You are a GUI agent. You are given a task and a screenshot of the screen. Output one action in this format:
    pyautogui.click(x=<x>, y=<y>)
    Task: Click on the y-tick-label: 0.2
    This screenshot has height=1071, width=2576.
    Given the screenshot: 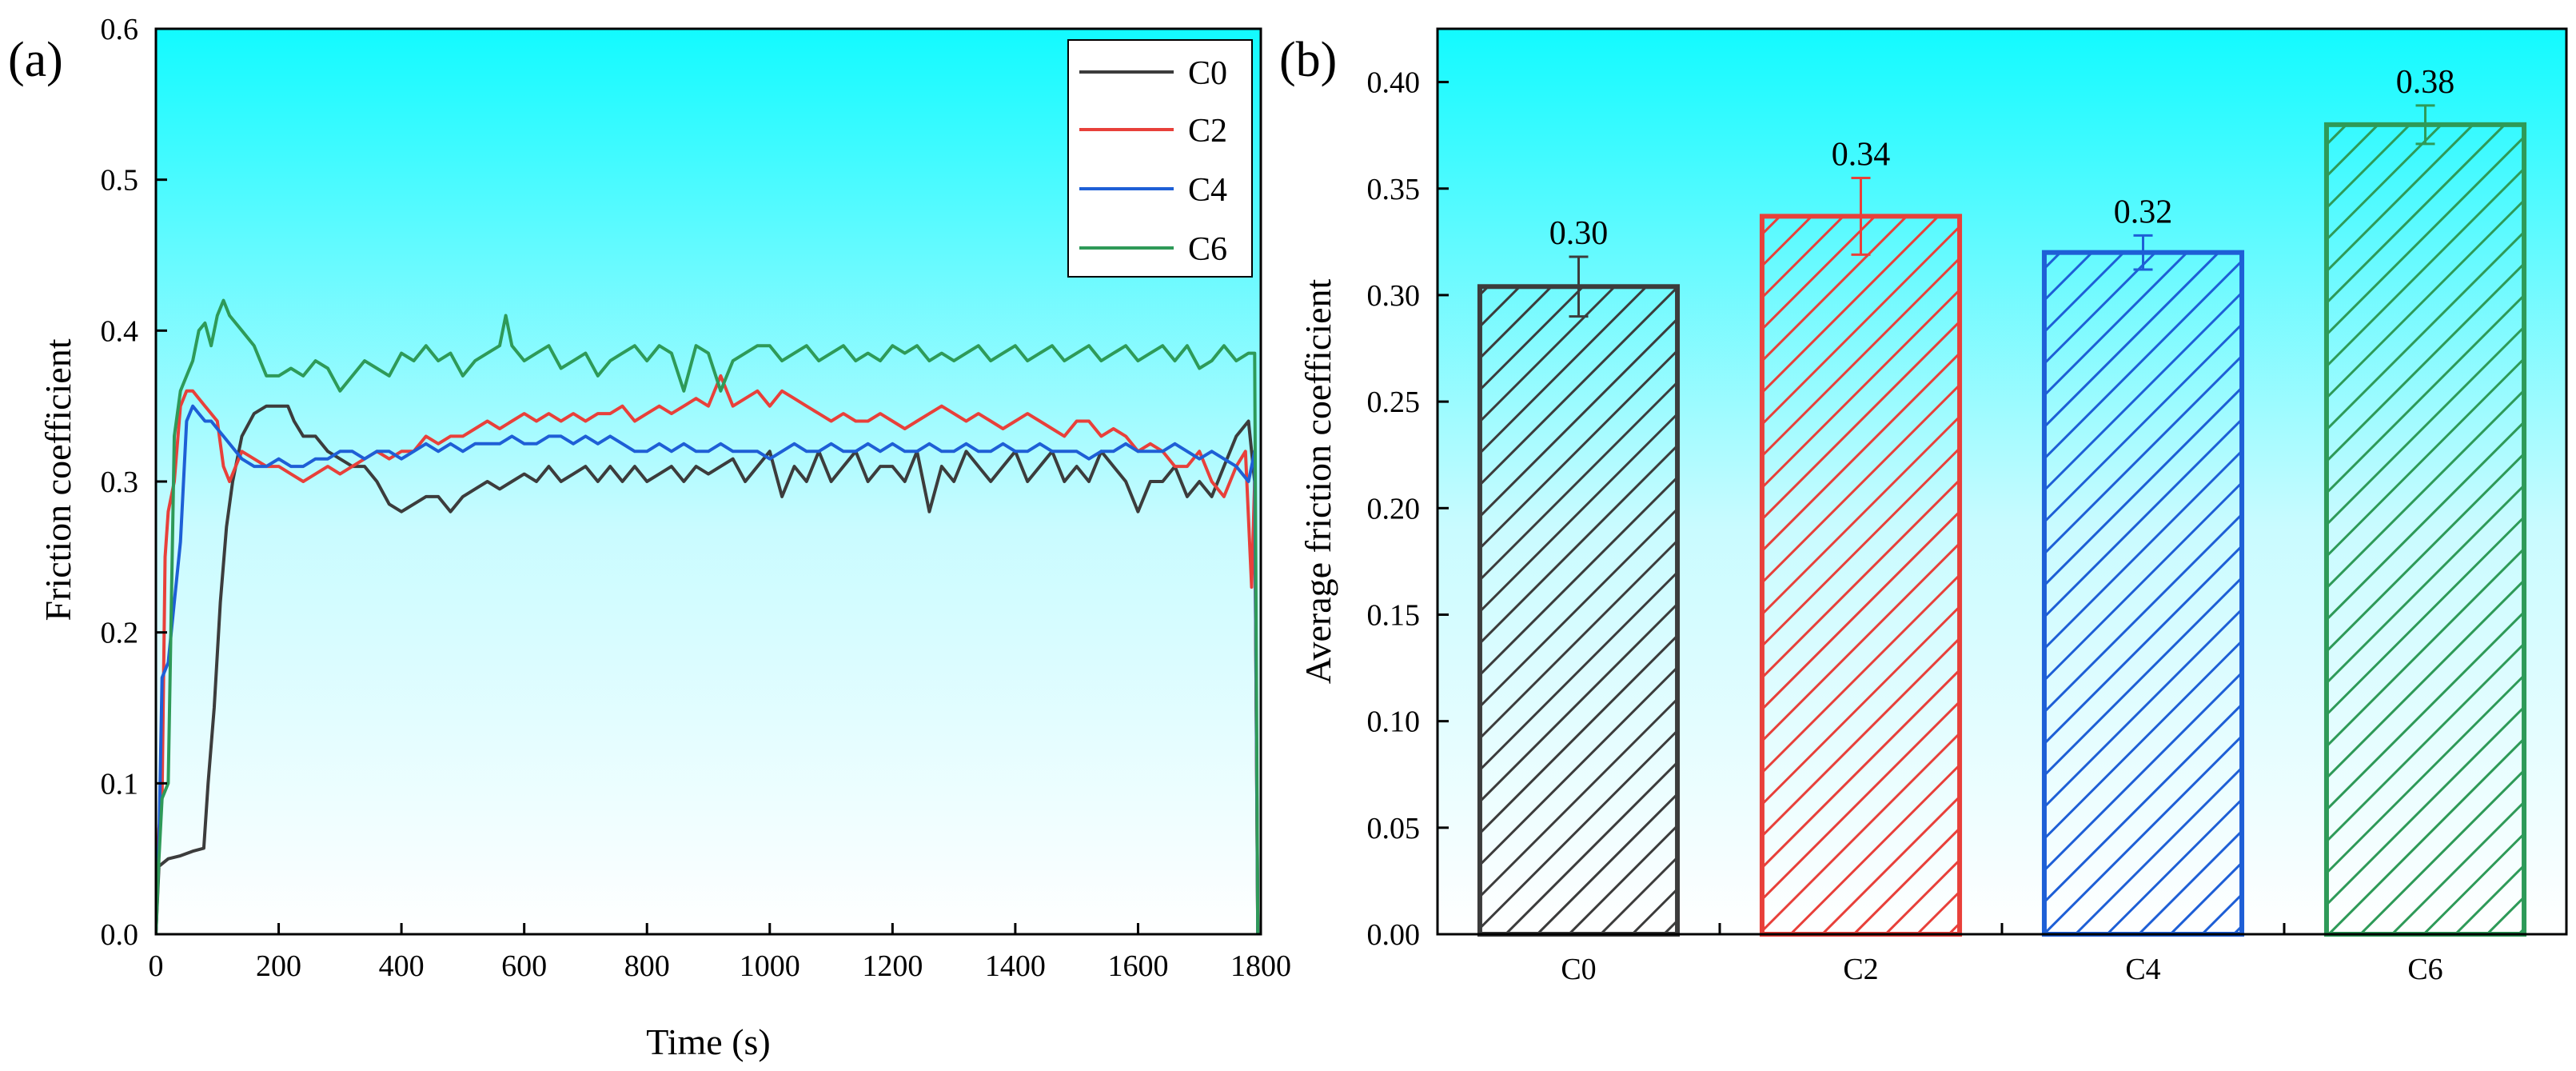 What is the action you would take?
    pyautogui.click(x=120, y=633)
    